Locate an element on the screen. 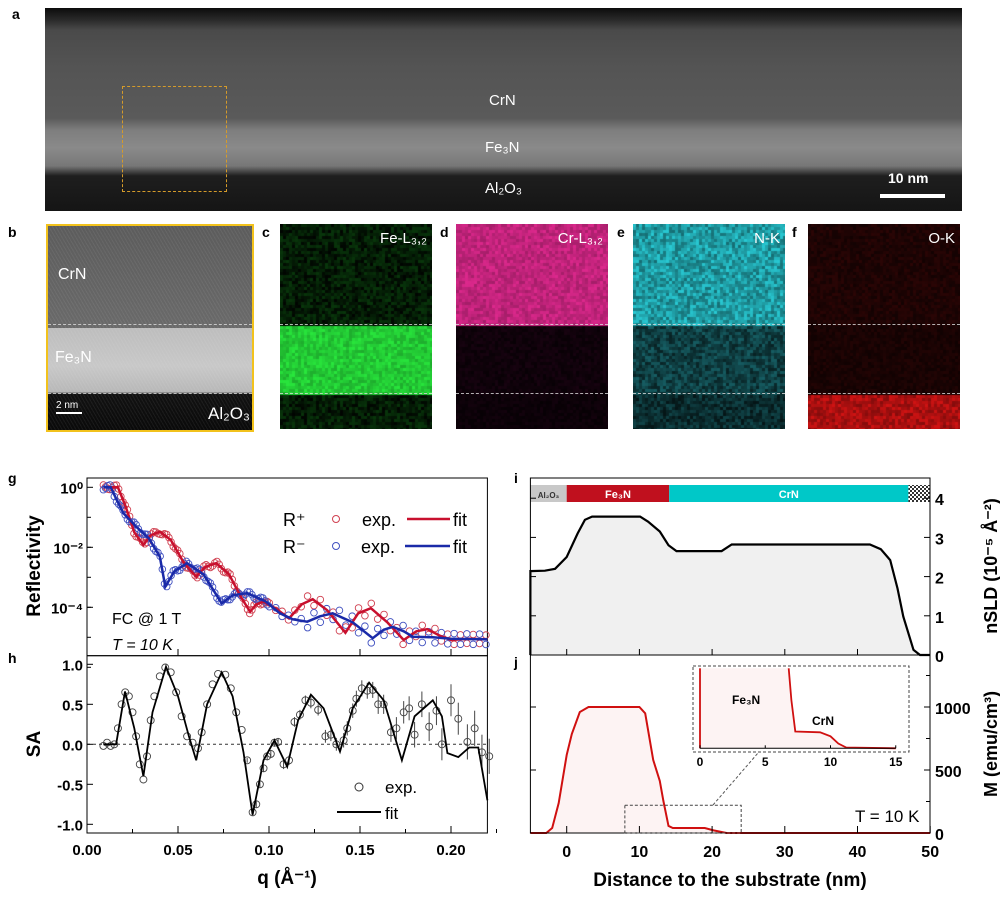 Image resolution: width=1000 pixels, height=897 pixels. n-map-canvas is located at coordinates (709, 326).